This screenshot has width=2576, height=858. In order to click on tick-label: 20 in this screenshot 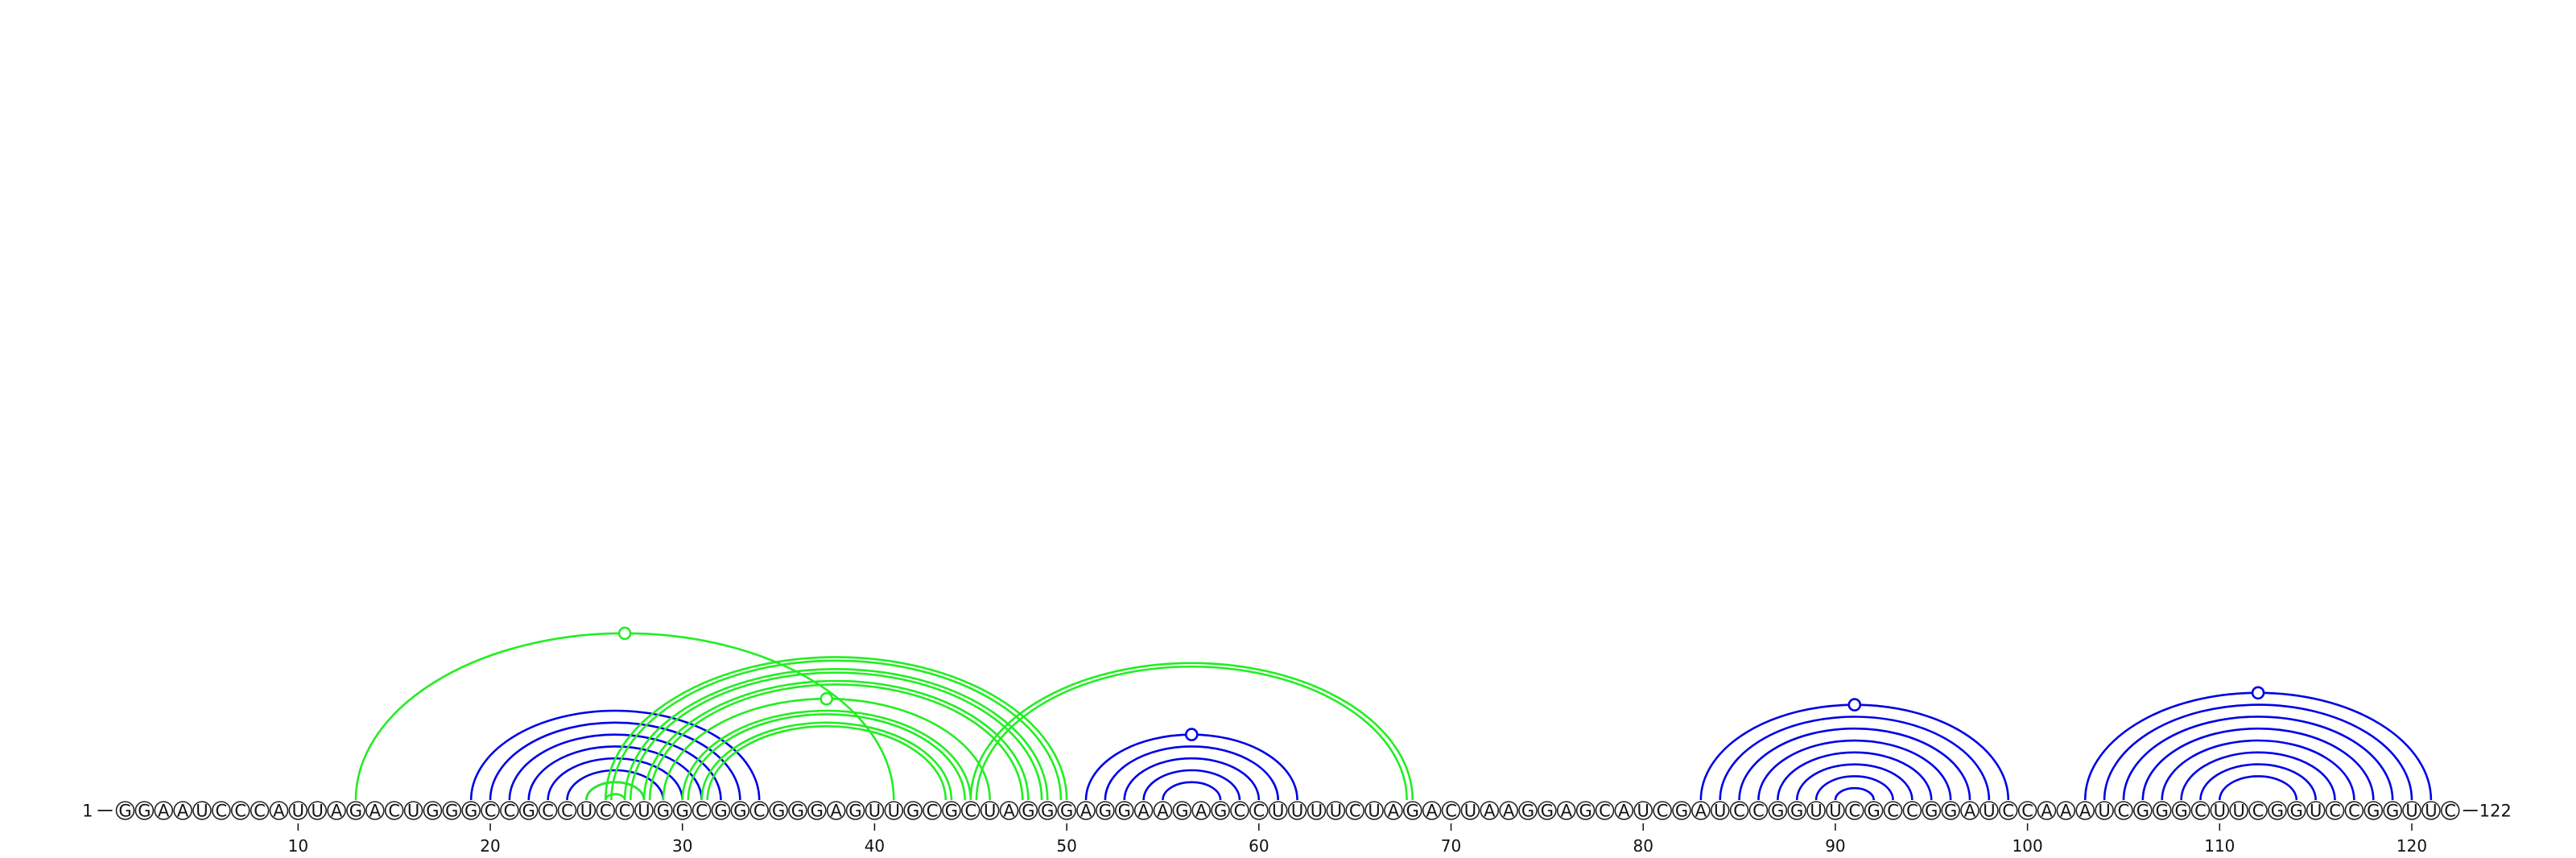, I will do `click(490, 846)`.